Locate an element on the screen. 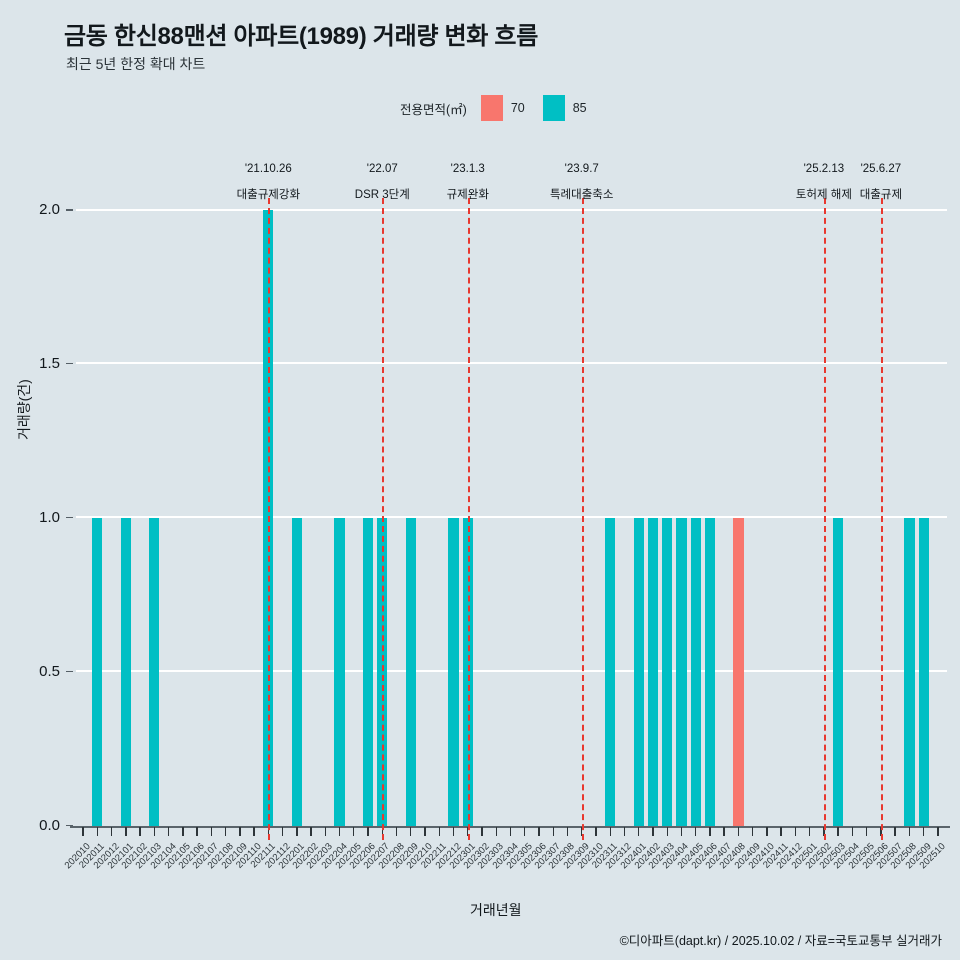  annotation-date: '23.9.7 is located at coordinates (581, 169).